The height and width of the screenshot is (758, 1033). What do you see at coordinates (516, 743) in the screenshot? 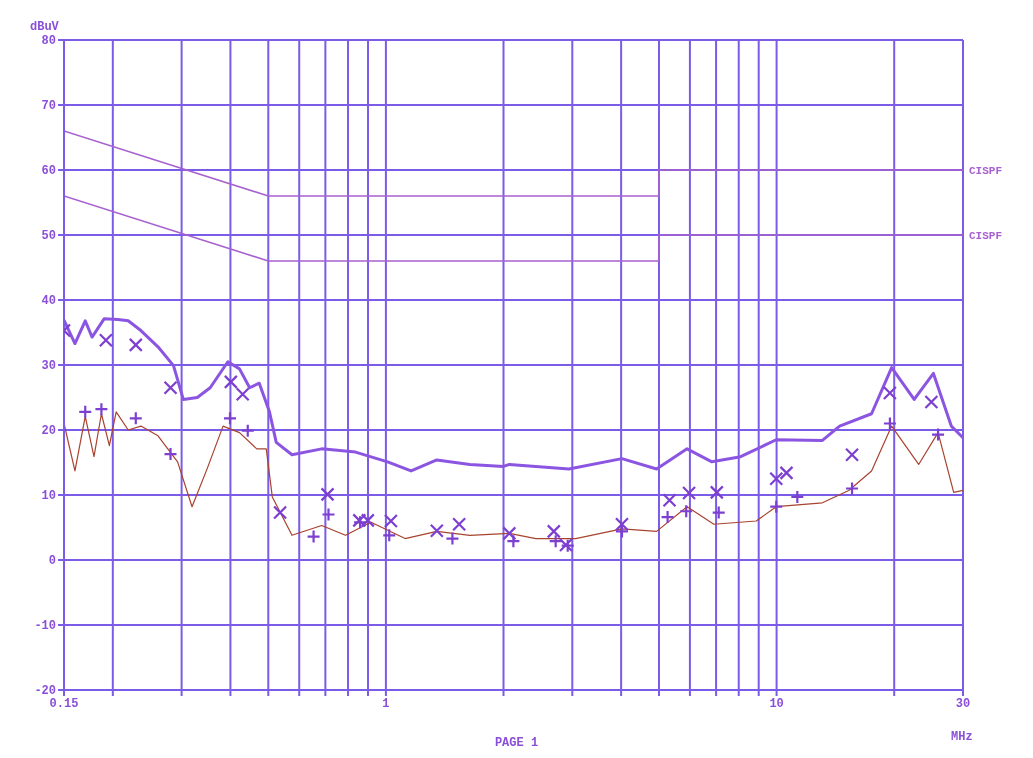
I see `text: PAGE 1` at bounding box center [516, 743].